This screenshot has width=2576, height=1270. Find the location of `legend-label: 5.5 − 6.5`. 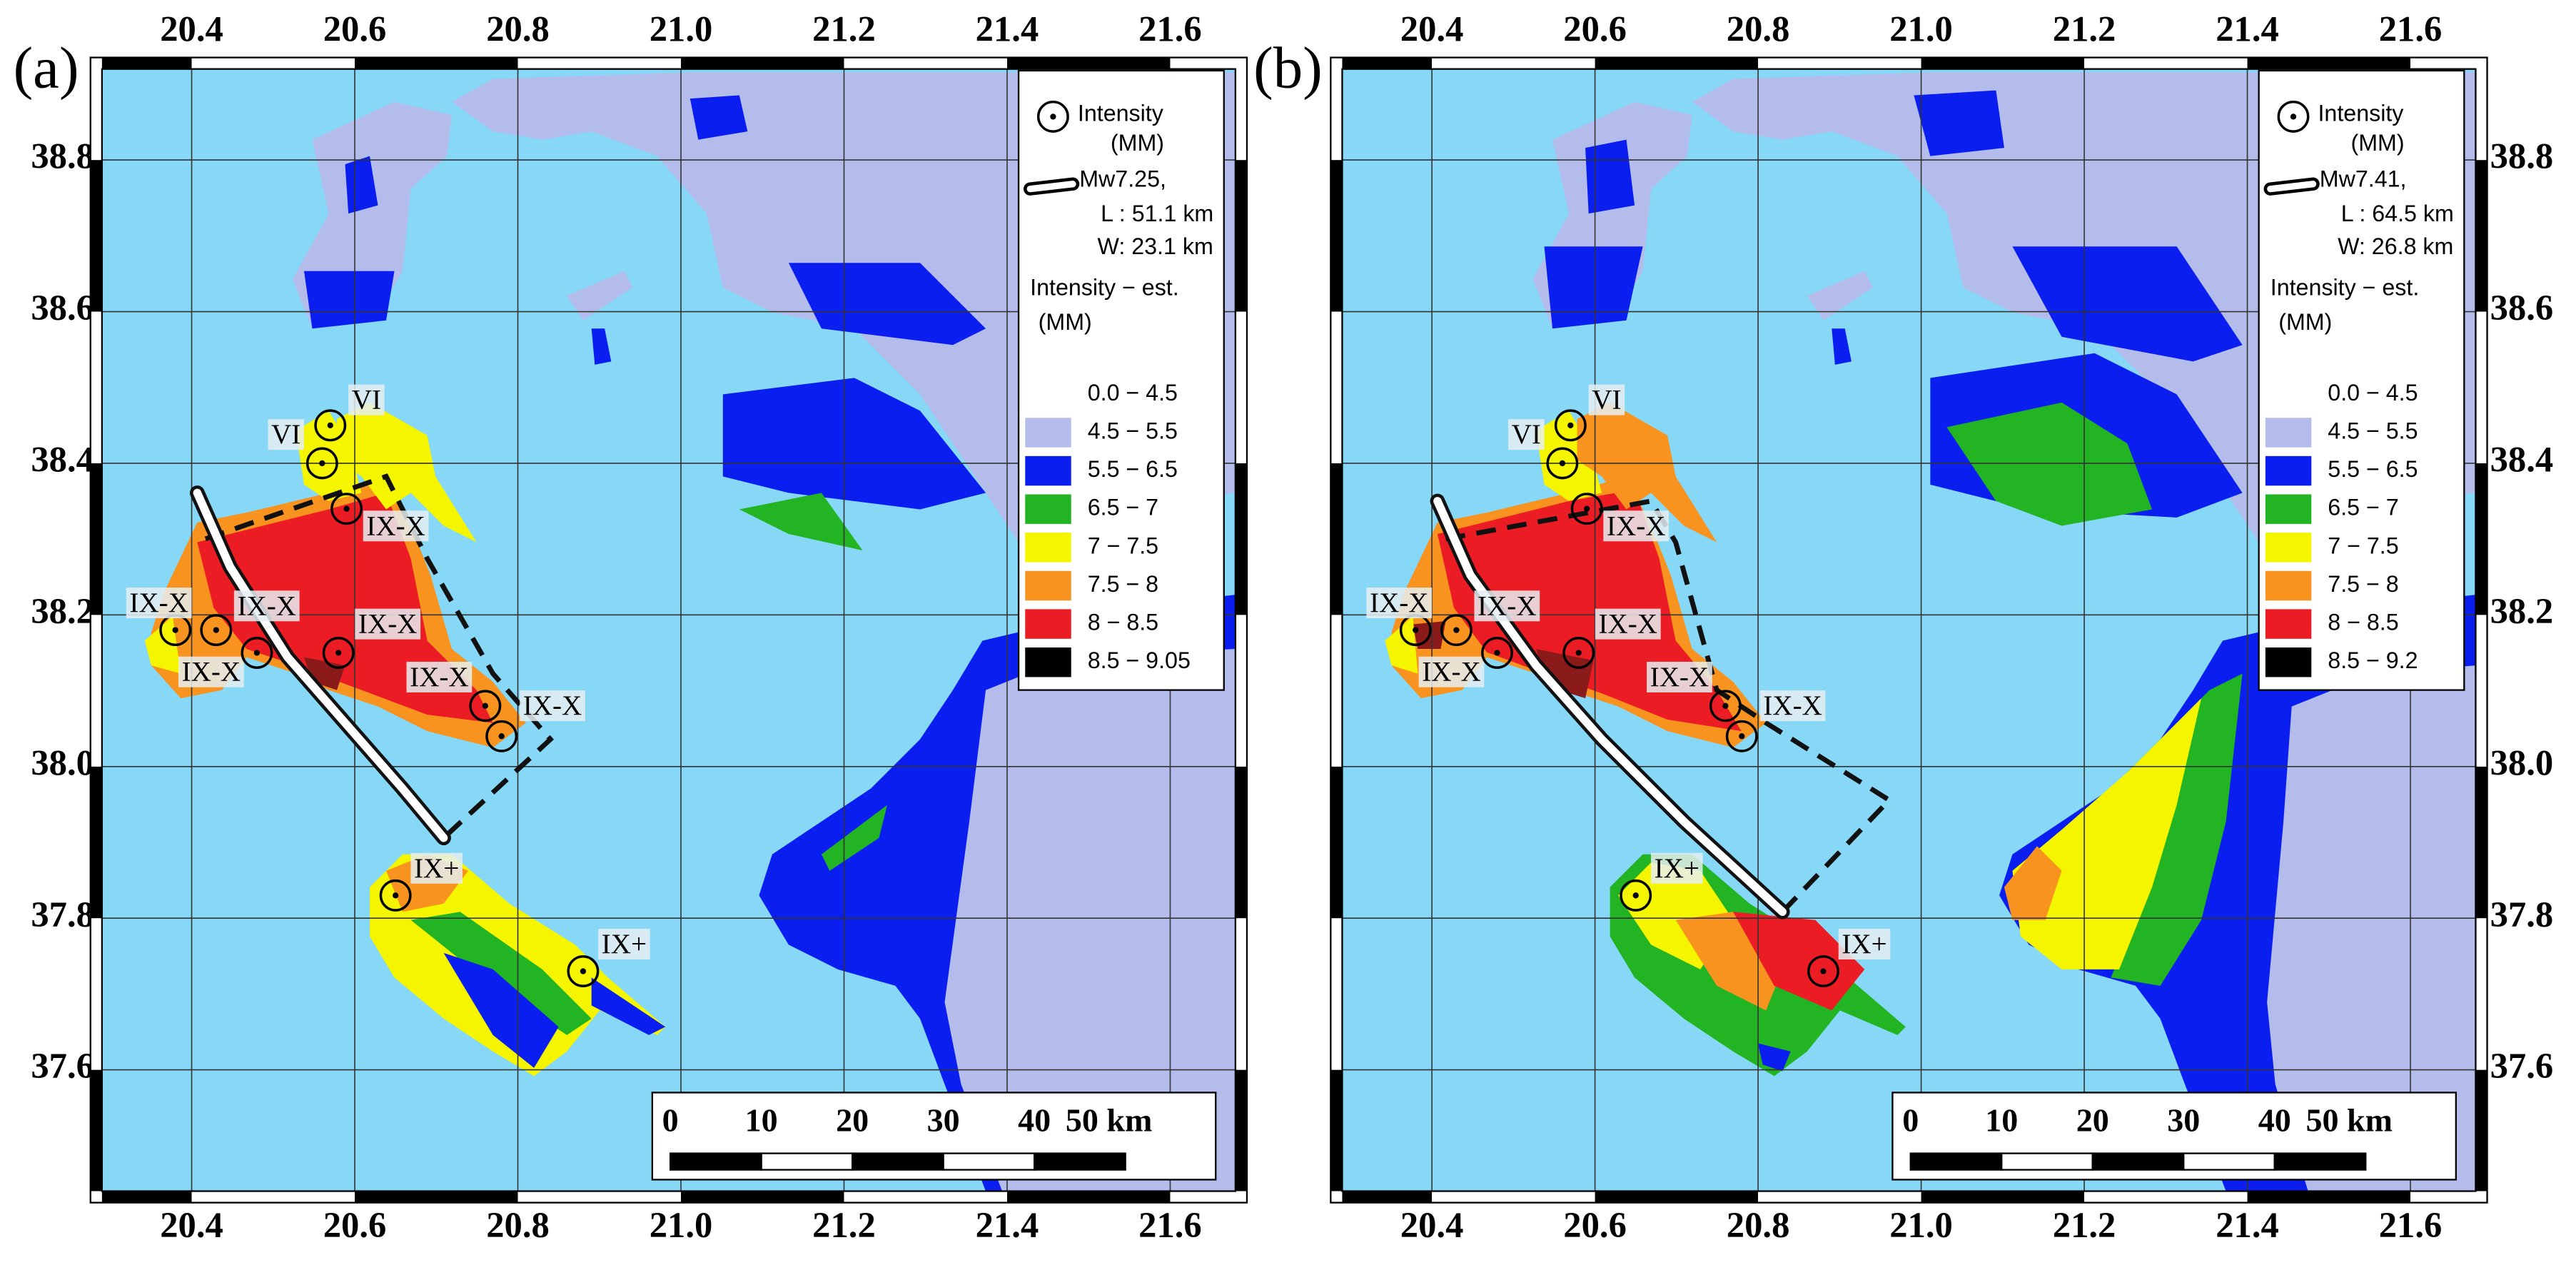

legend-label: 5.5 − 6.5 is located at coordinates (2373, 469).